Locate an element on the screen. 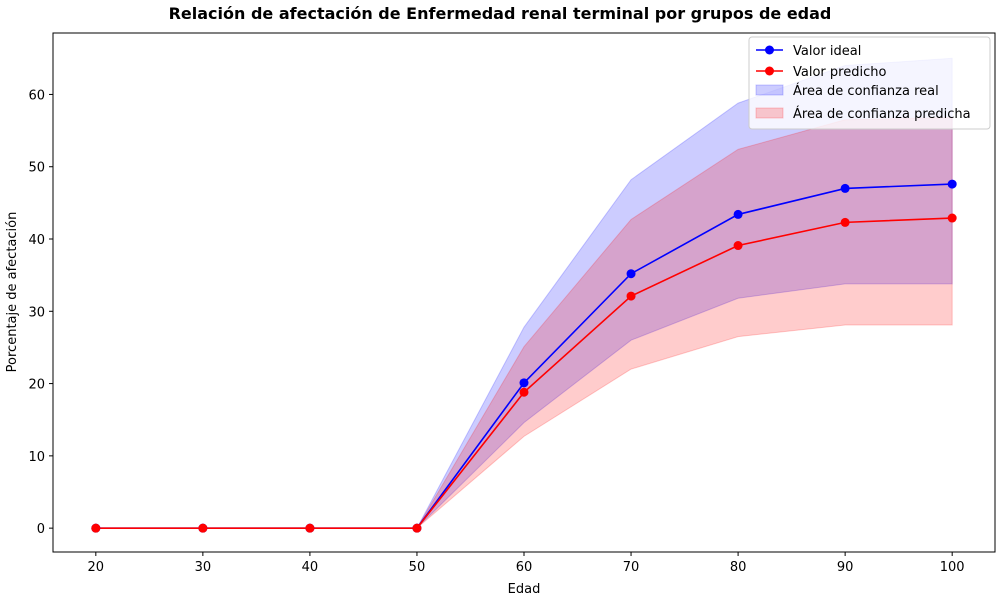 Image resolution: width=1000 pixels, height=600 pixels. x-axis-ticks: 20 30 40 50 60 70 80 90 100 is located at coordinates (526, 563).